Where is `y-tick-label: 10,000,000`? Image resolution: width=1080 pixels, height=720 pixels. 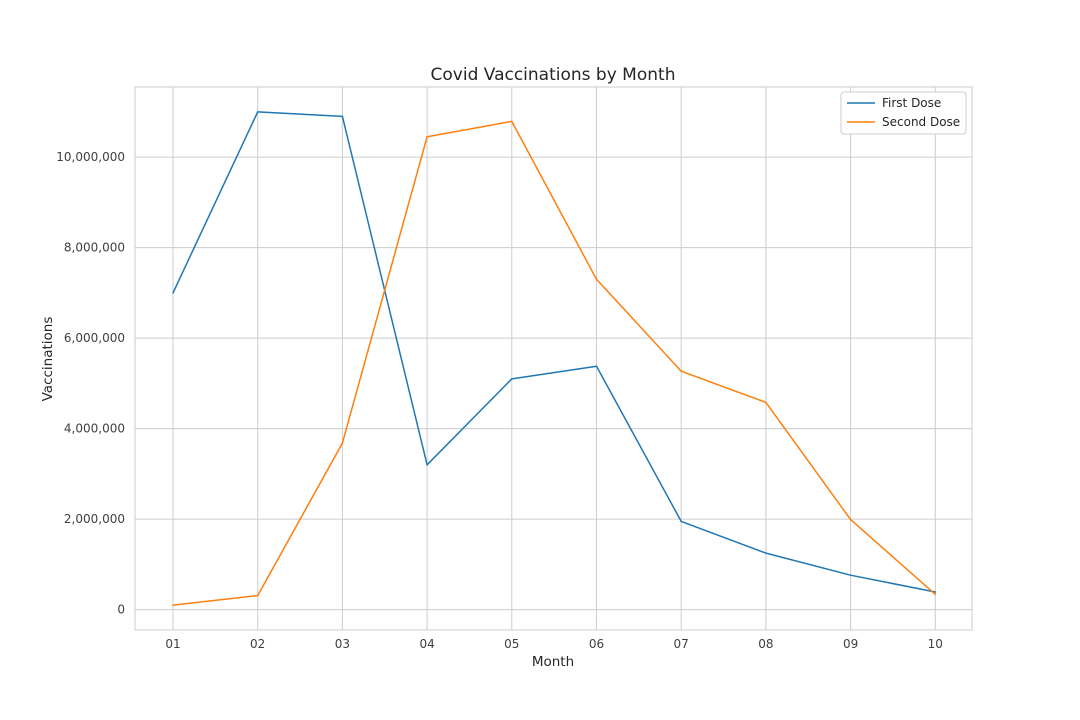
y-tick-label: 10,000,000 is located at coordinates (90, 157).